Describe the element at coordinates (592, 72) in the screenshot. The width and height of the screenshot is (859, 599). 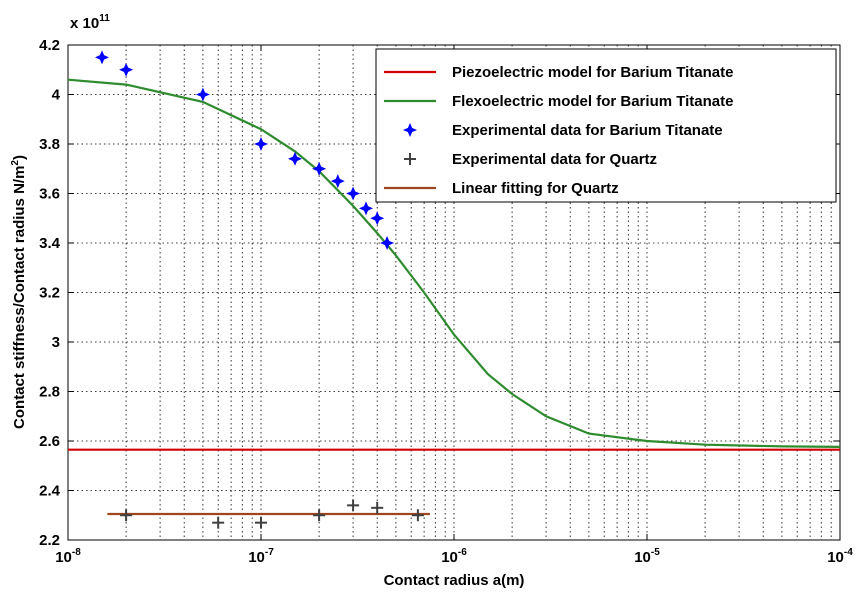
I see `legend-label: Piezoelectric model for Barium Titanate` at that location.